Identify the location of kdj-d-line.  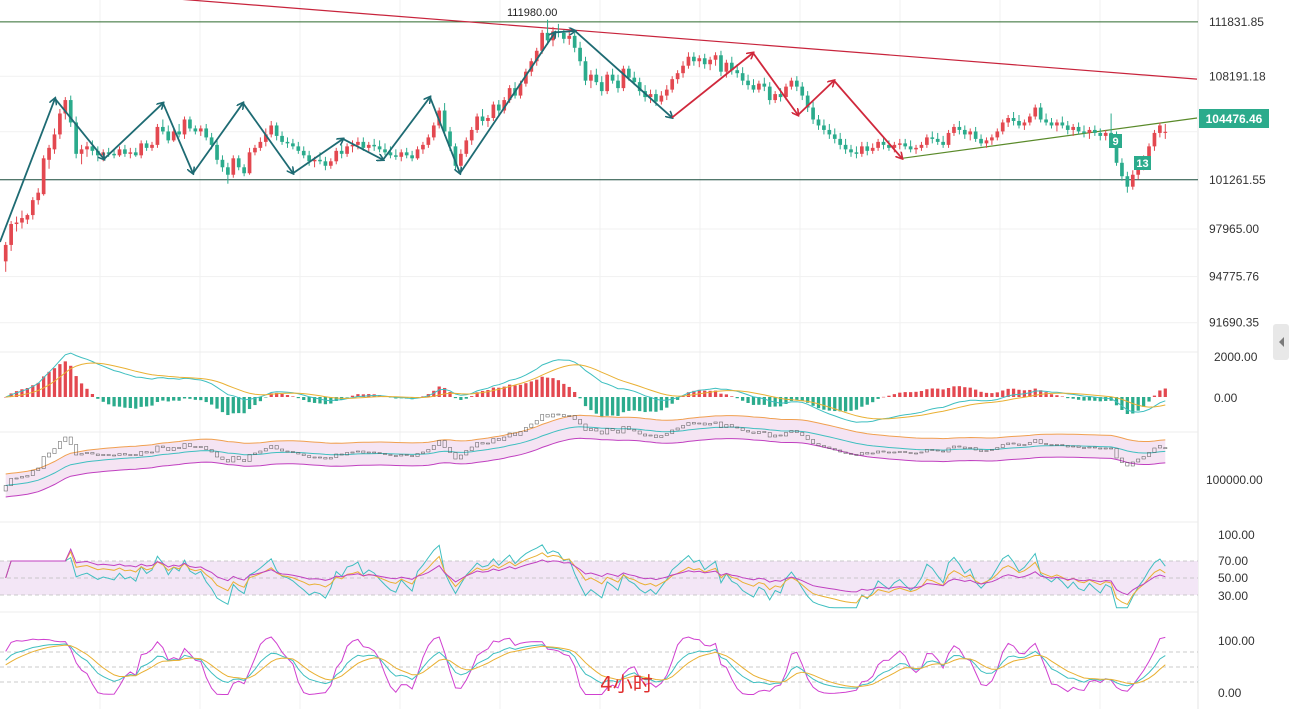
(585, 666).